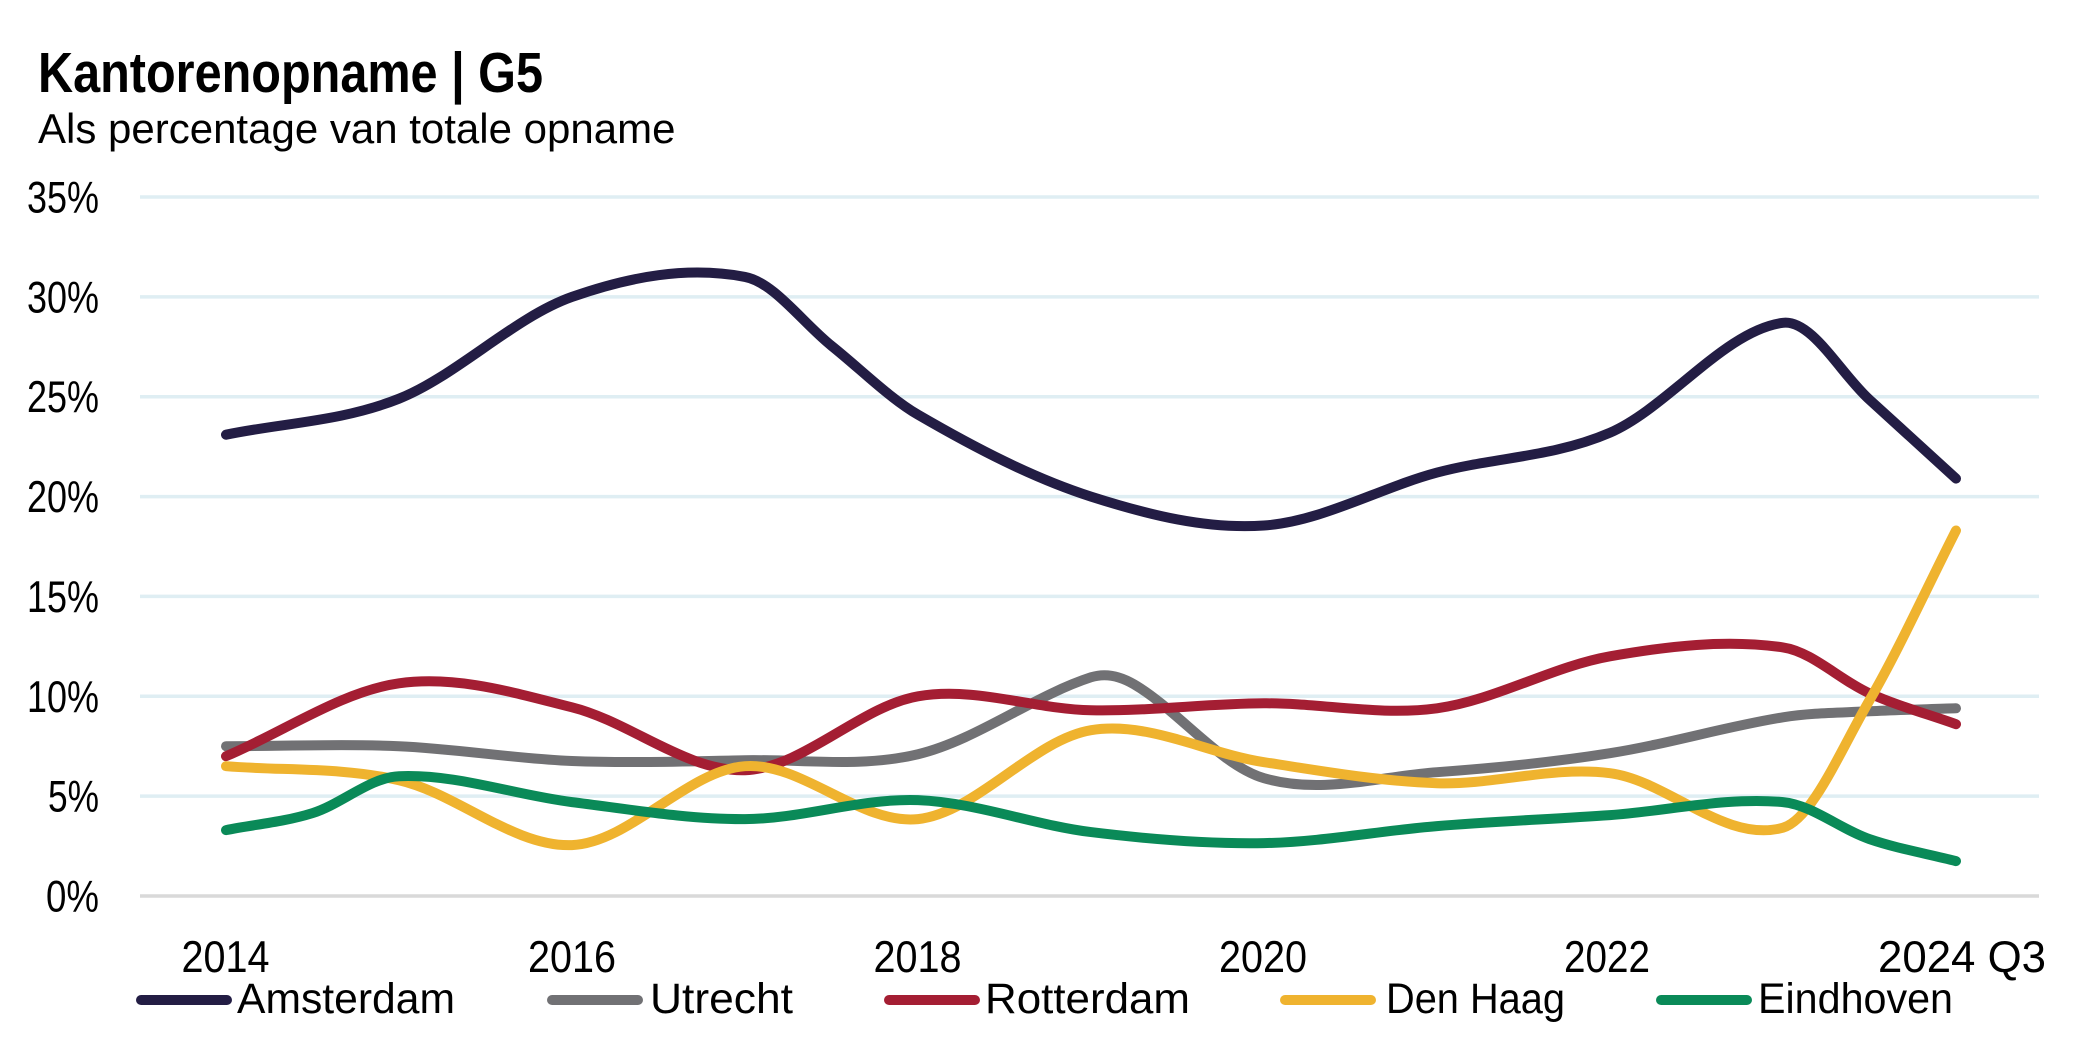 This screenshot has width=2079, height=1039. What do you see at coordinates (572, 957) in the screenshot?
I see `svg-text: 2016` at bounding box center [572, 957].